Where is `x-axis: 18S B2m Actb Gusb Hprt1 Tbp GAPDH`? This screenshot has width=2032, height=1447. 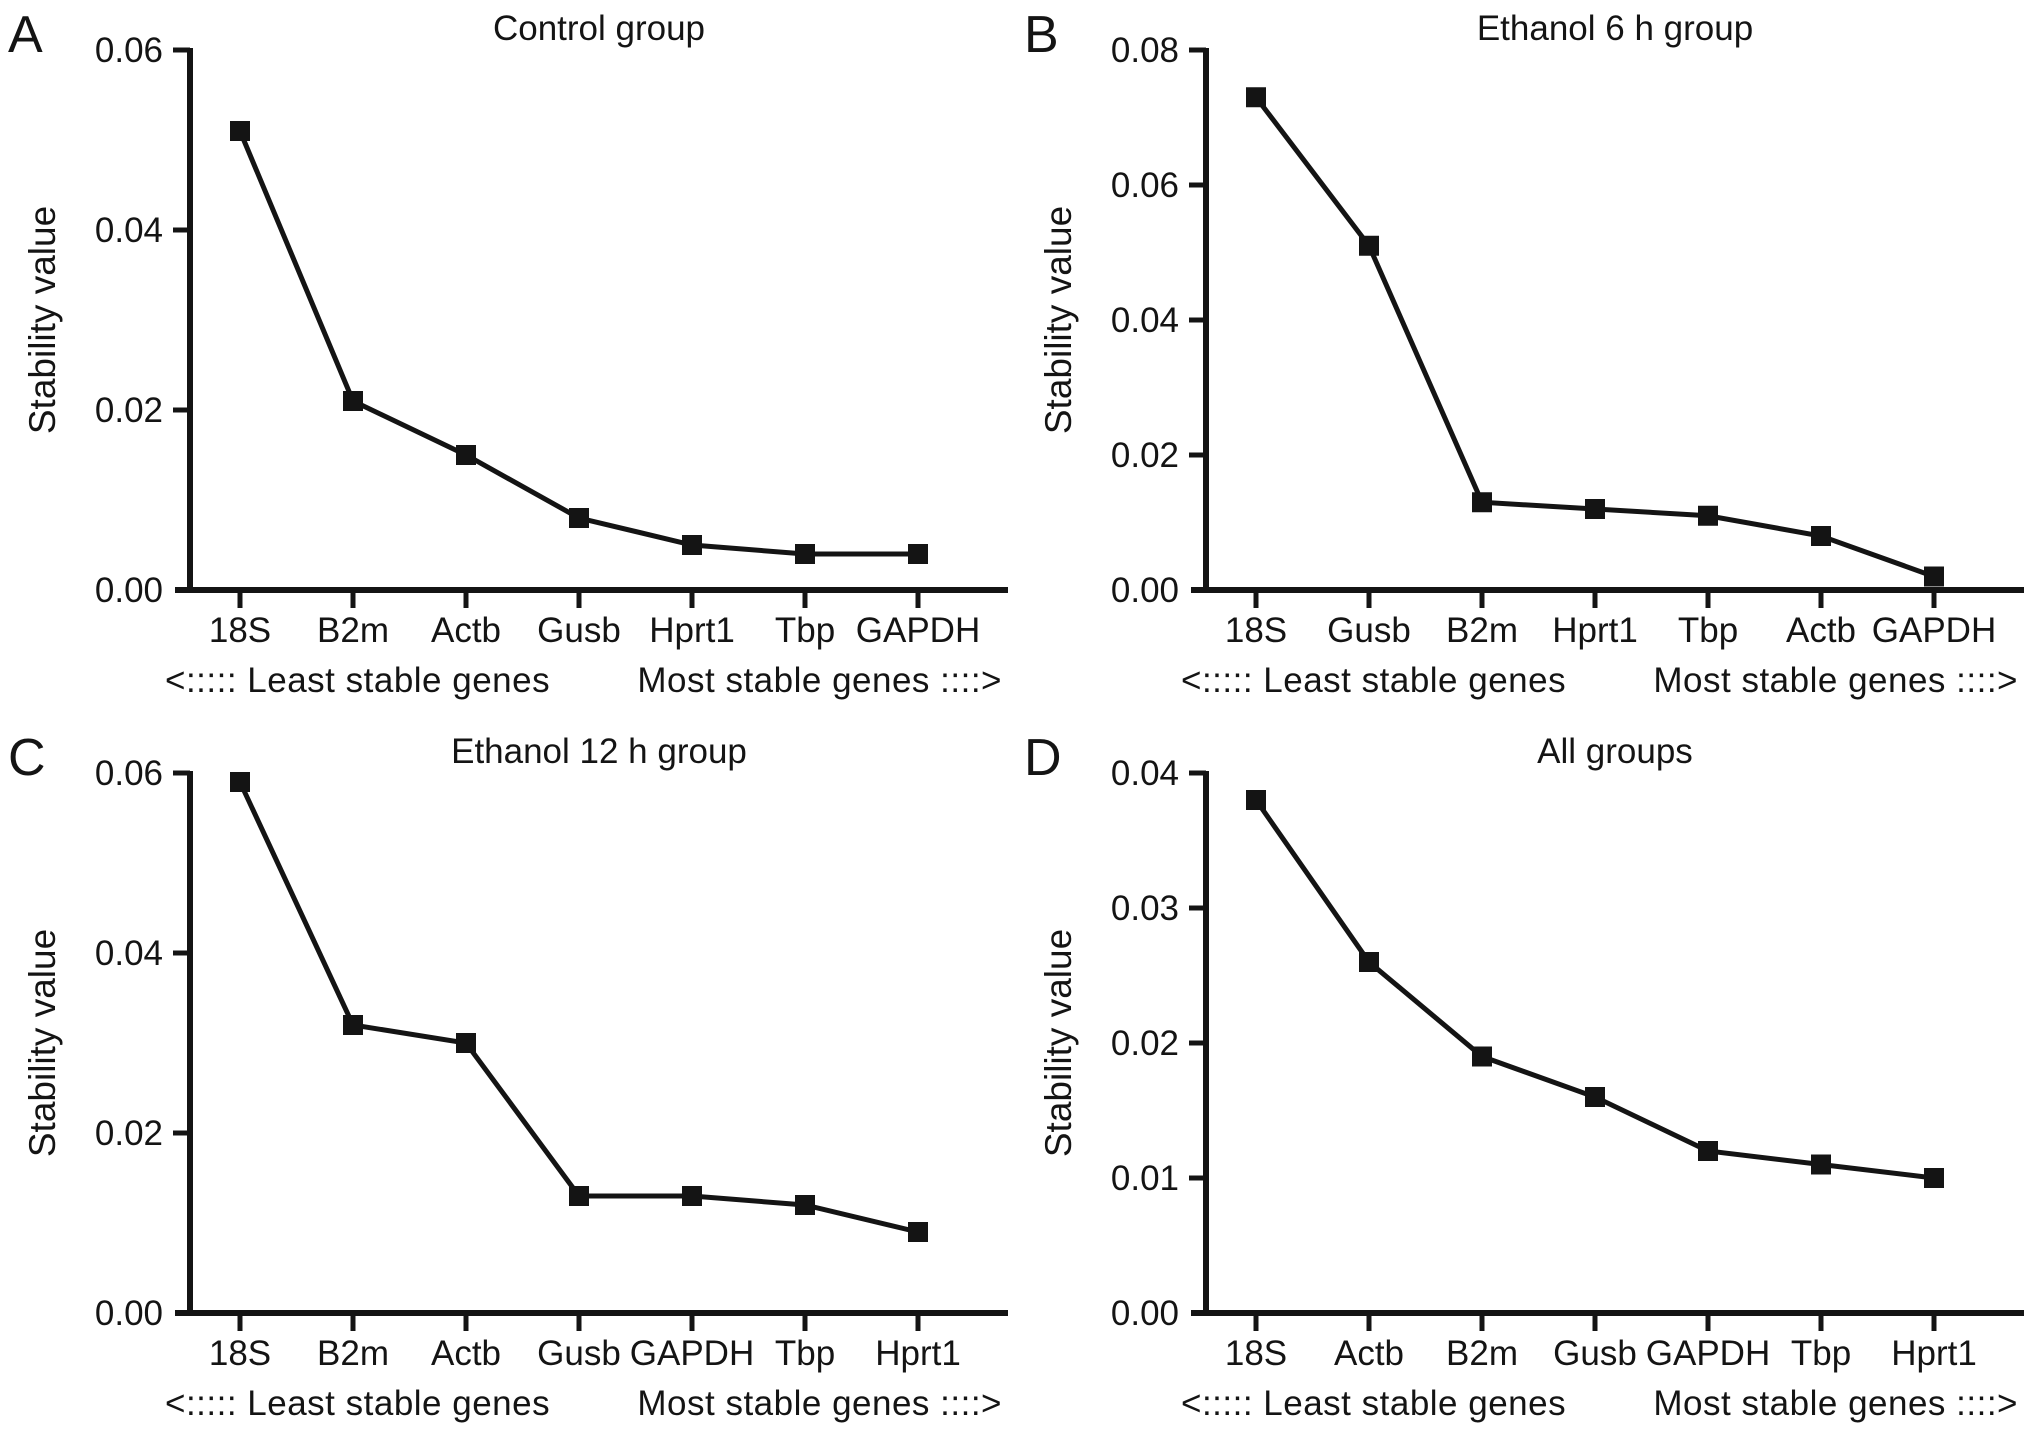
x-axis: 18S B2m Actb Gusb Hprt1 Tbp GAPDH is located at coordinates (591, 618).